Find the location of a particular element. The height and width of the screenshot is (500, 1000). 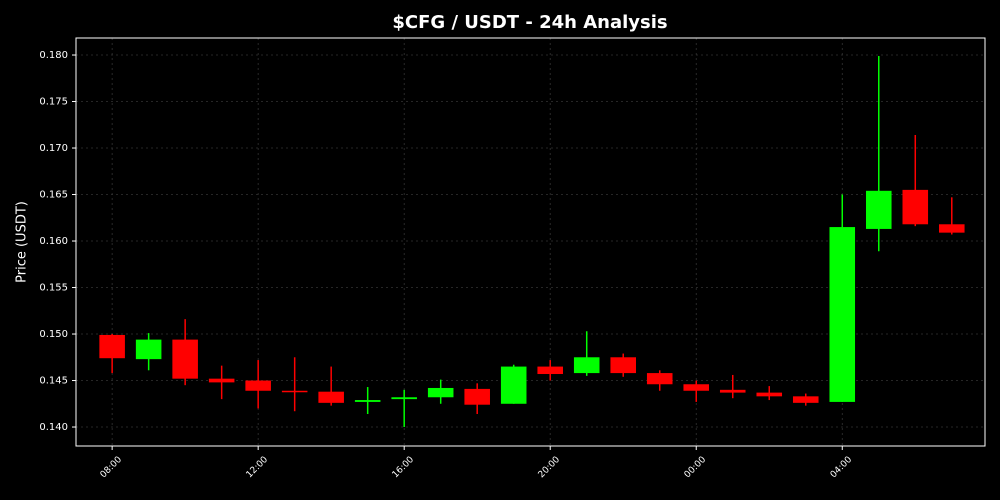

y-tick-label: 0.145 is located at coordinates (53, 381).